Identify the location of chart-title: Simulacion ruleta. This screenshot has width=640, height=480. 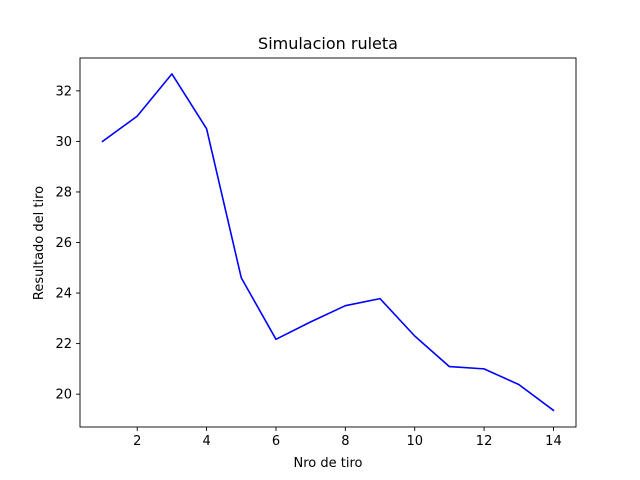
(328, 43).